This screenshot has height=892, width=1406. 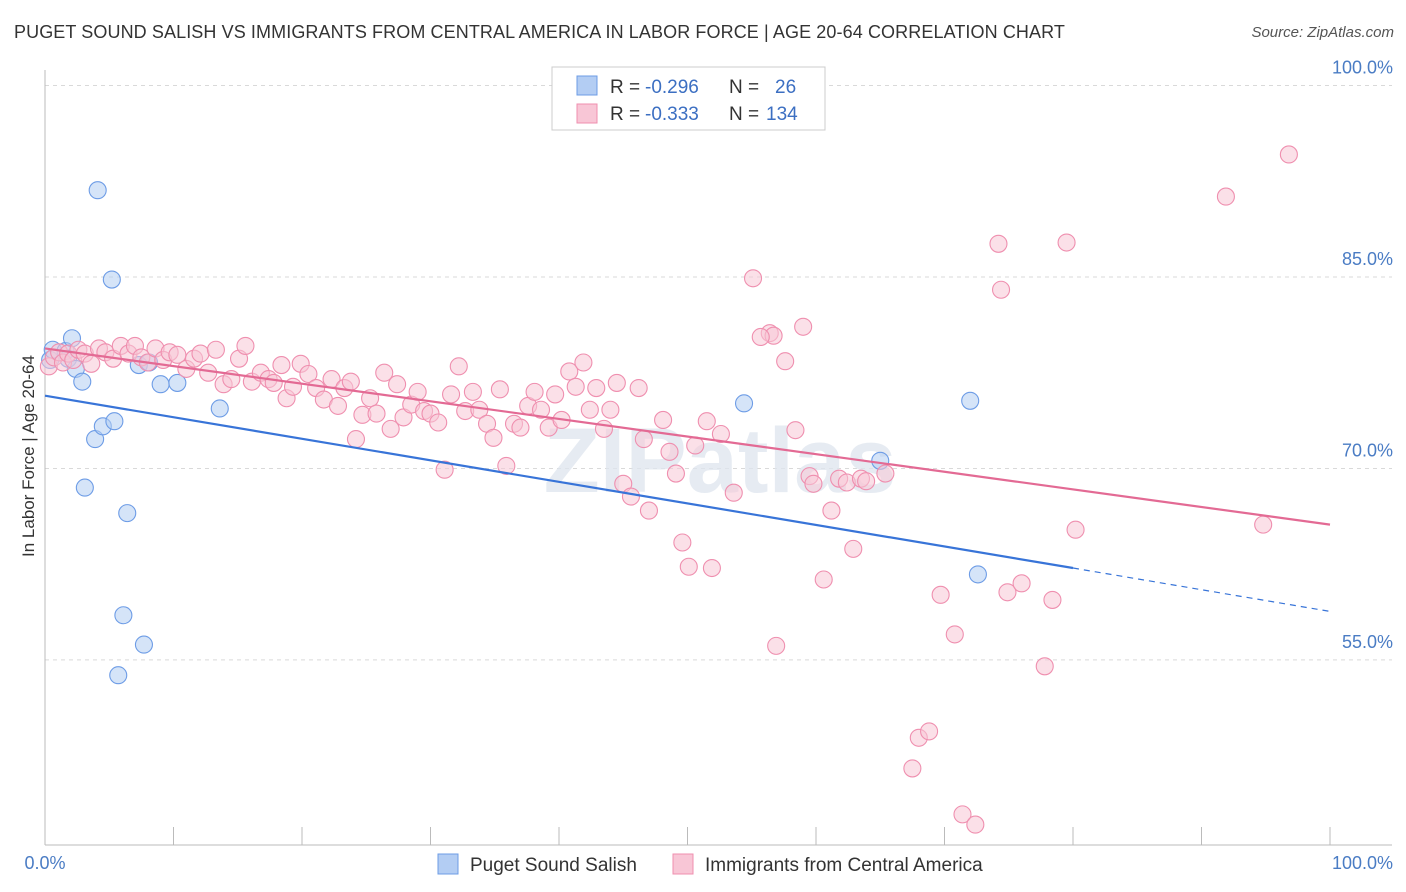 What do you see at coordinates (1362, 68) in the screenshot?
I see `y-tick-label: 100.0%` at bounding box center [1362, 68].